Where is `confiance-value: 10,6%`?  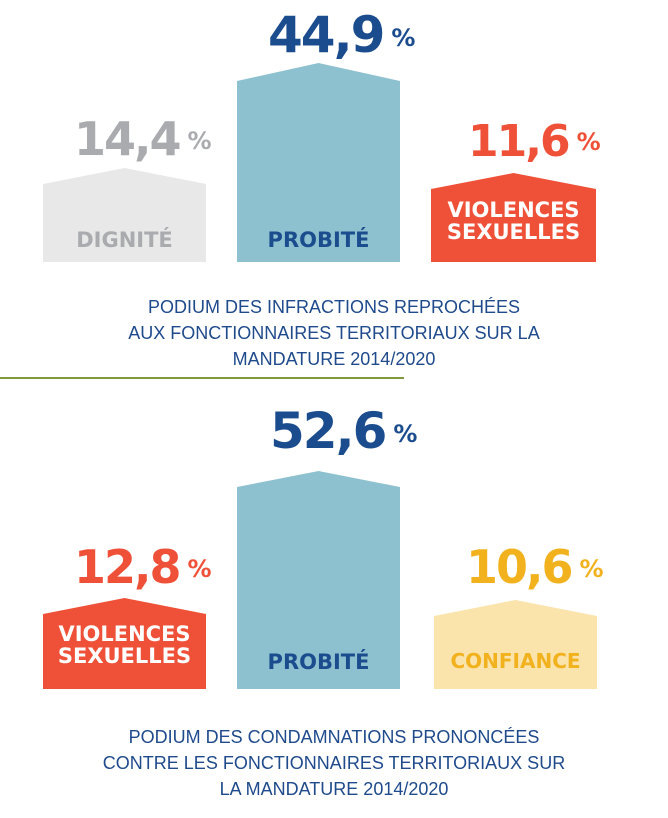 confiance-value: 10,6% is located at coordinates (535, 567).